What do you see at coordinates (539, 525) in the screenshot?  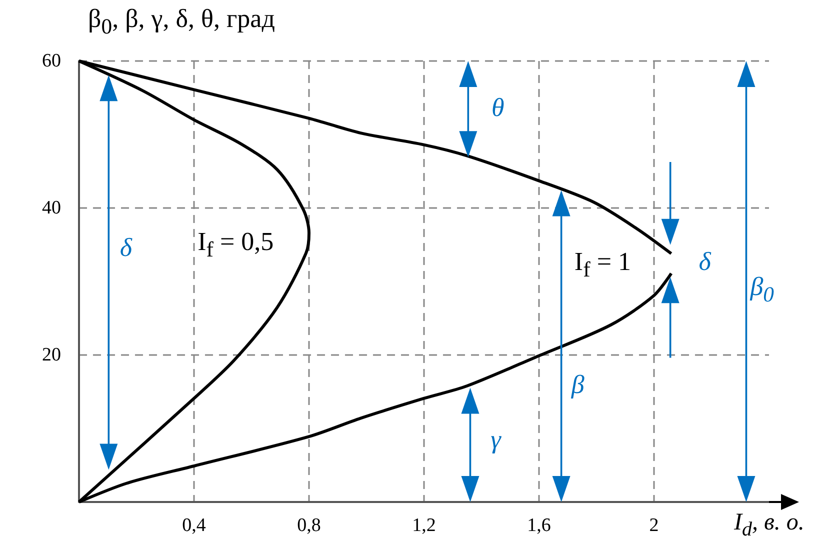 I see `x-tick-label: 1,6` at bounding box center [539, 525].